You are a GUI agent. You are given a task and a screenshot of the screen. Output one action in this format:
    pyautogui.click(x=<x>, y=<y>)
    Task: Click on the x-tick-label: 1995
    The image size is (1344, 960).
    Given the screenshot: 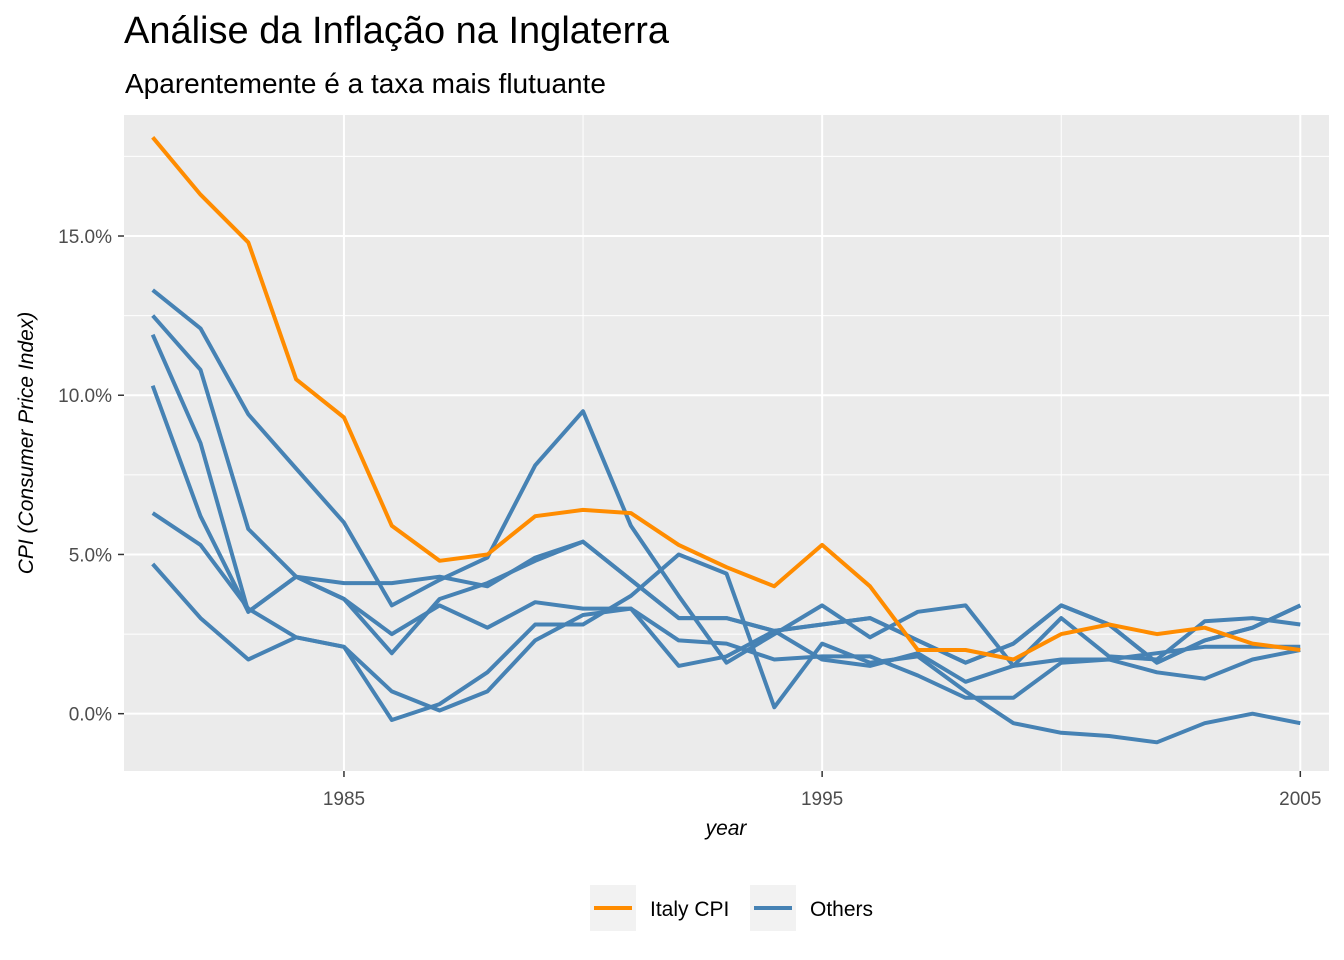 What is the action you would take?
    pyautogui.click(x=822, y=799)
    